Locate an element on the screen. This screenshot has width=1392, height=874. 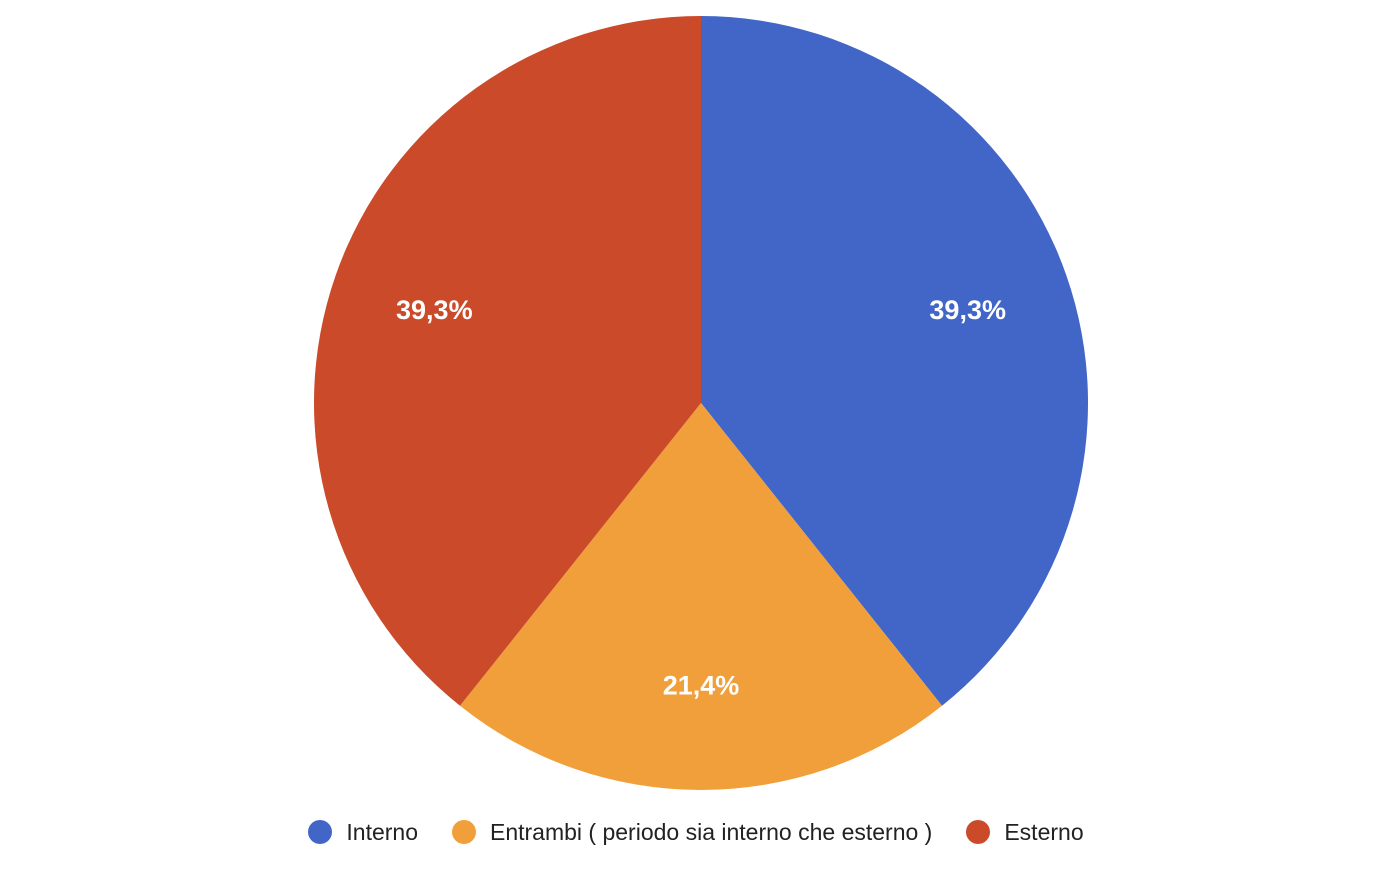
legend-item-3: Esterno is located at coordinates (1025, 832).